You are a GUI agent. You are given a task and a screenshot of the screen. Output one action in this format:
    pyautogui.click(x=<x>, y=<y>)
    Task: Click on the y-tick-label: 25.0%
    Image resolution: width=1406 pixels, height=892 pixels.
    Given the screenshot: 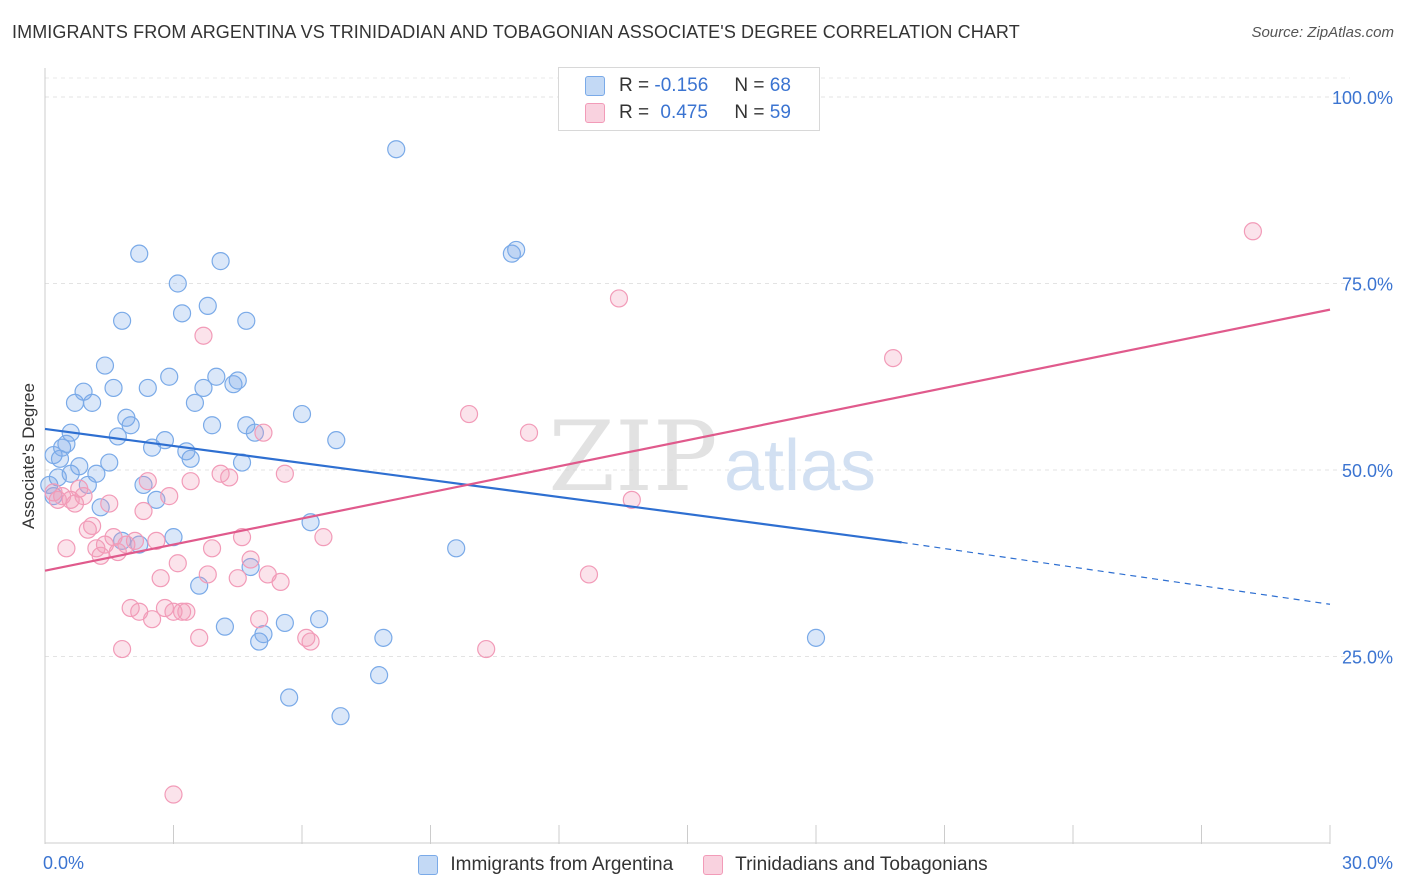 What is the action you would take?
    pyautogui.click(x=1367, y=658)
    